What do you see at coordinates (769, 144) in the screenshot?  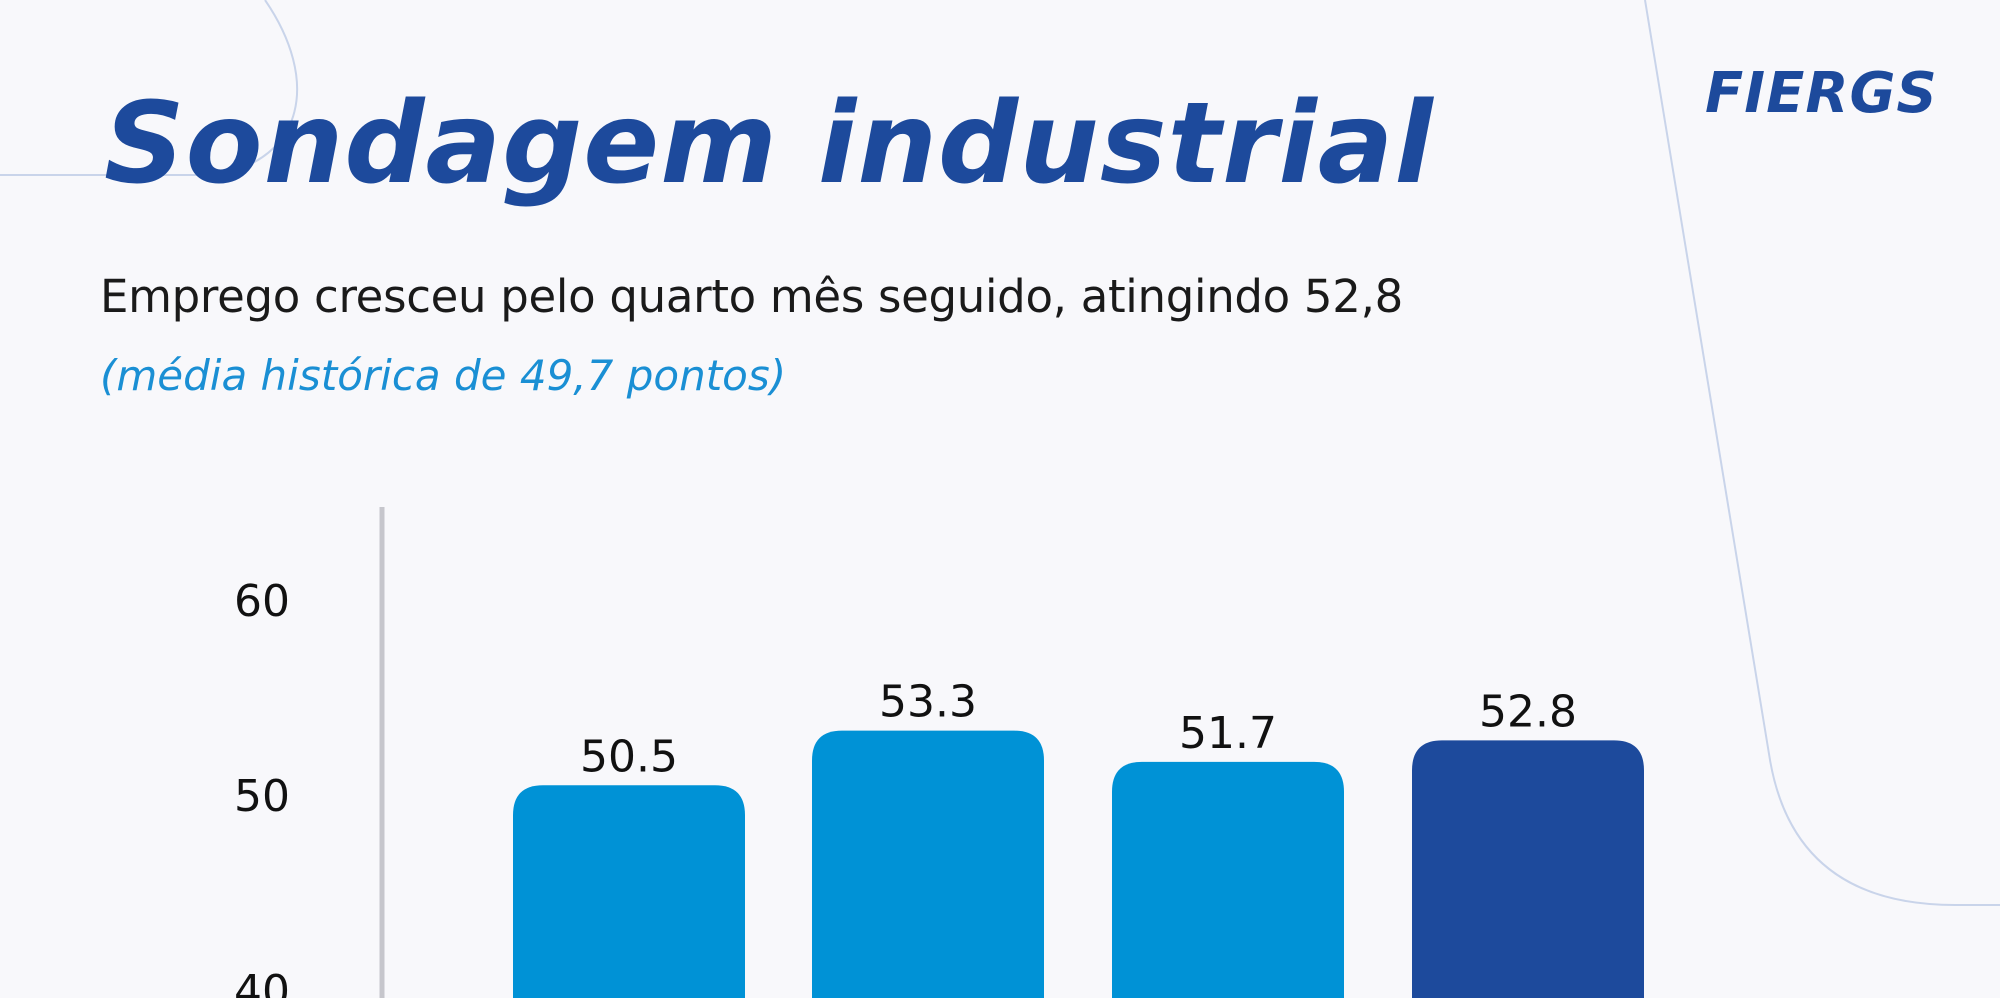 I see `page-title: Sondagem industrial` at bounding box center [769, 144].